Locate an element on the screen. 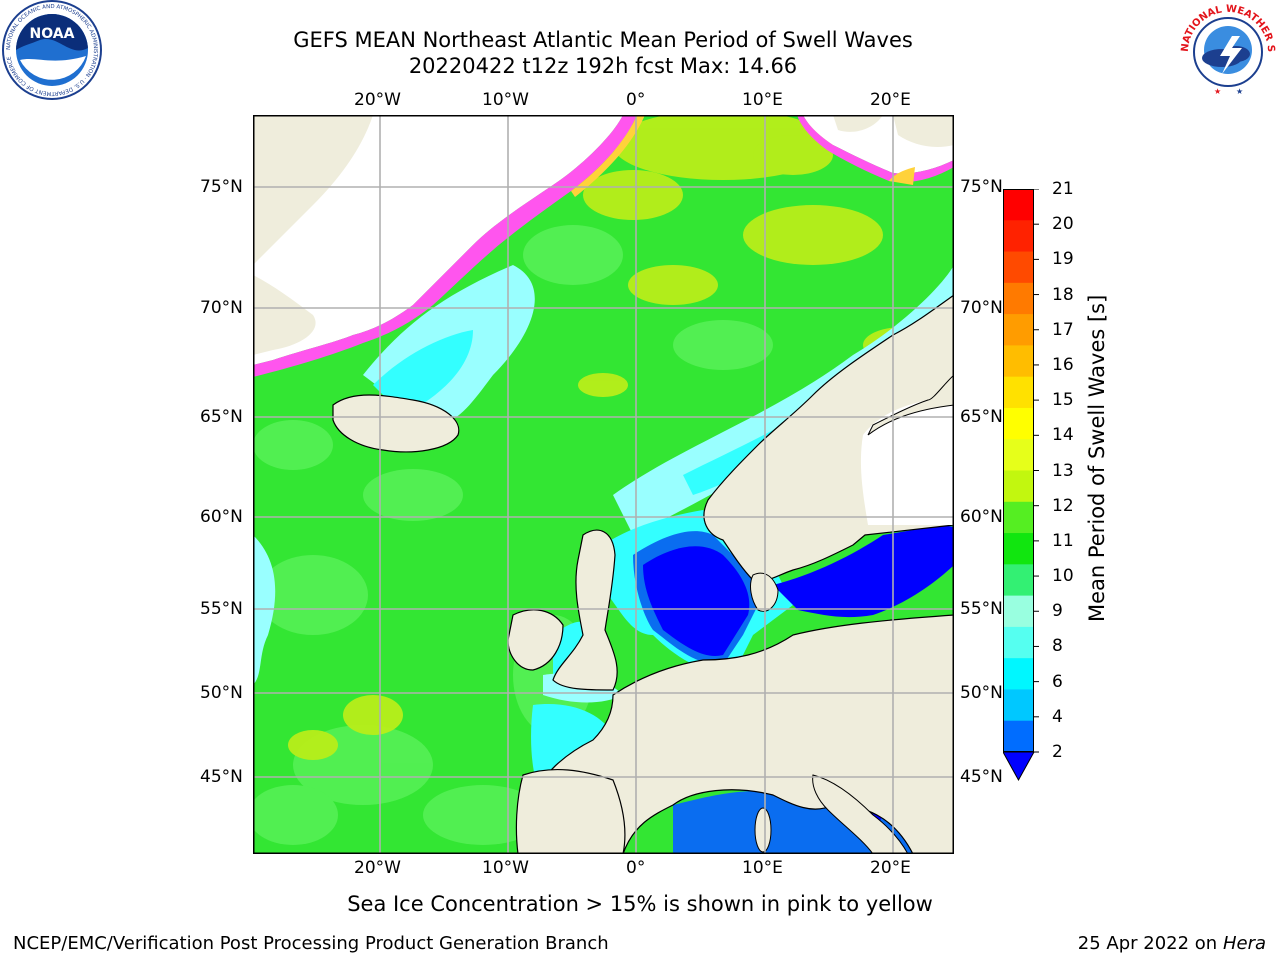  lon-tick-top: 20°W is located at coordinates (377, 100).